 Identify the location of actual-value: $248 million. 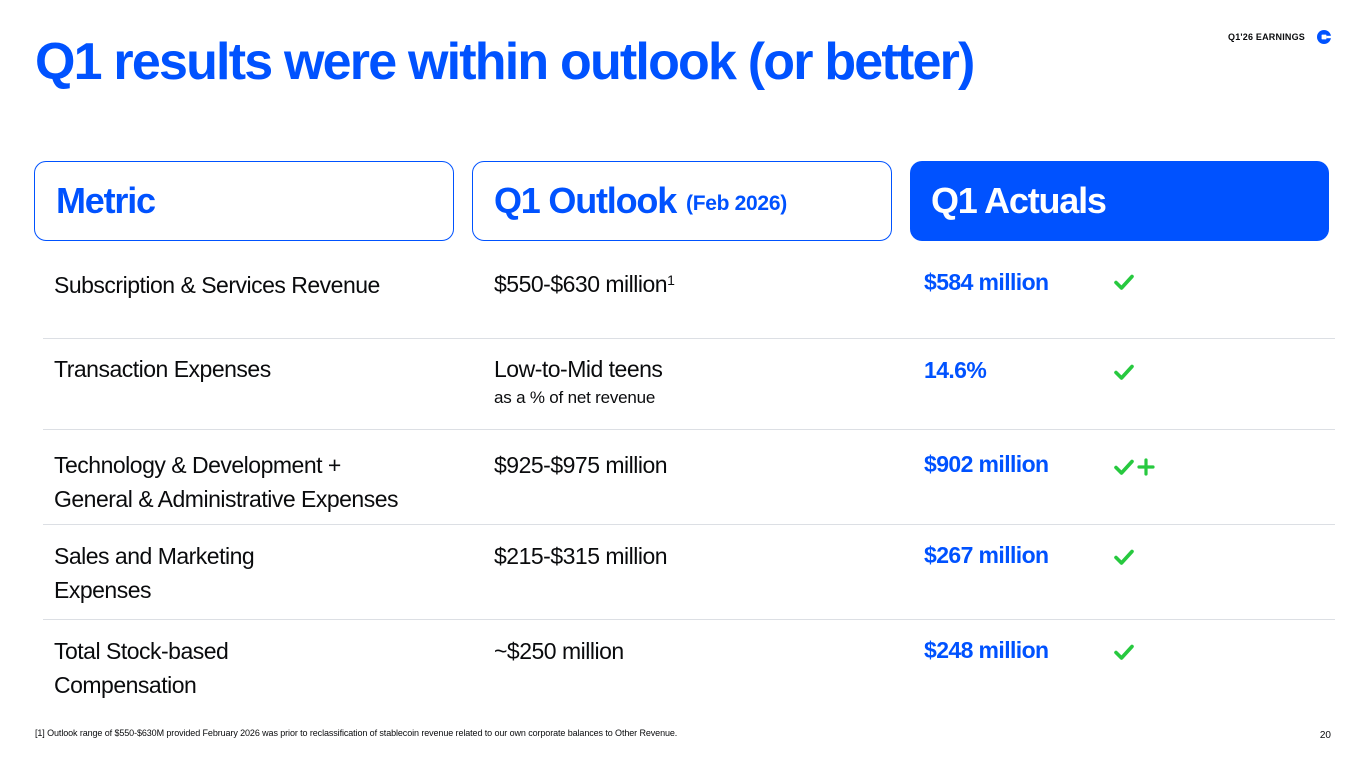
(986, 650).